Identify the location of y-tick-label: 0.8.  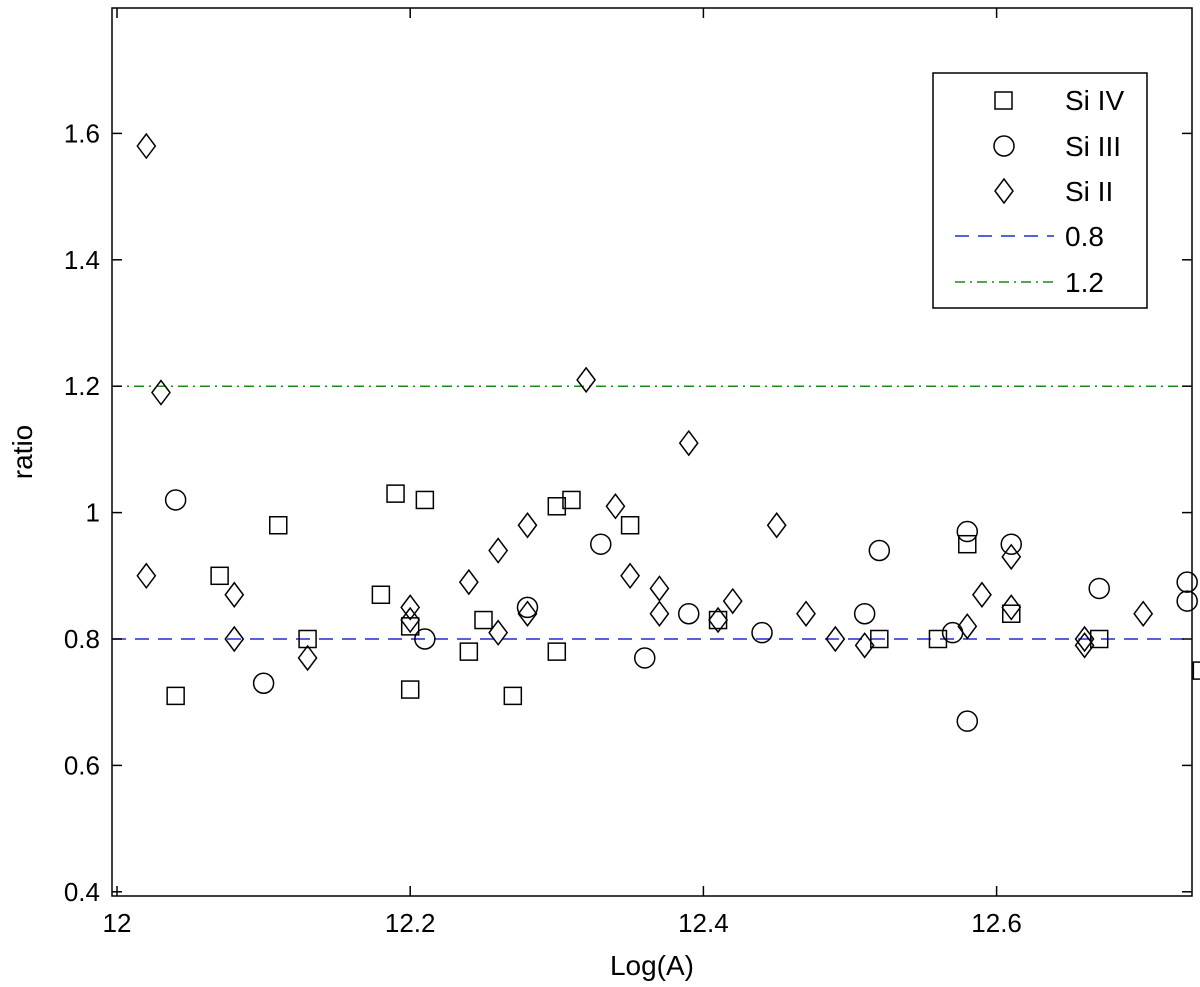
(82, 639).